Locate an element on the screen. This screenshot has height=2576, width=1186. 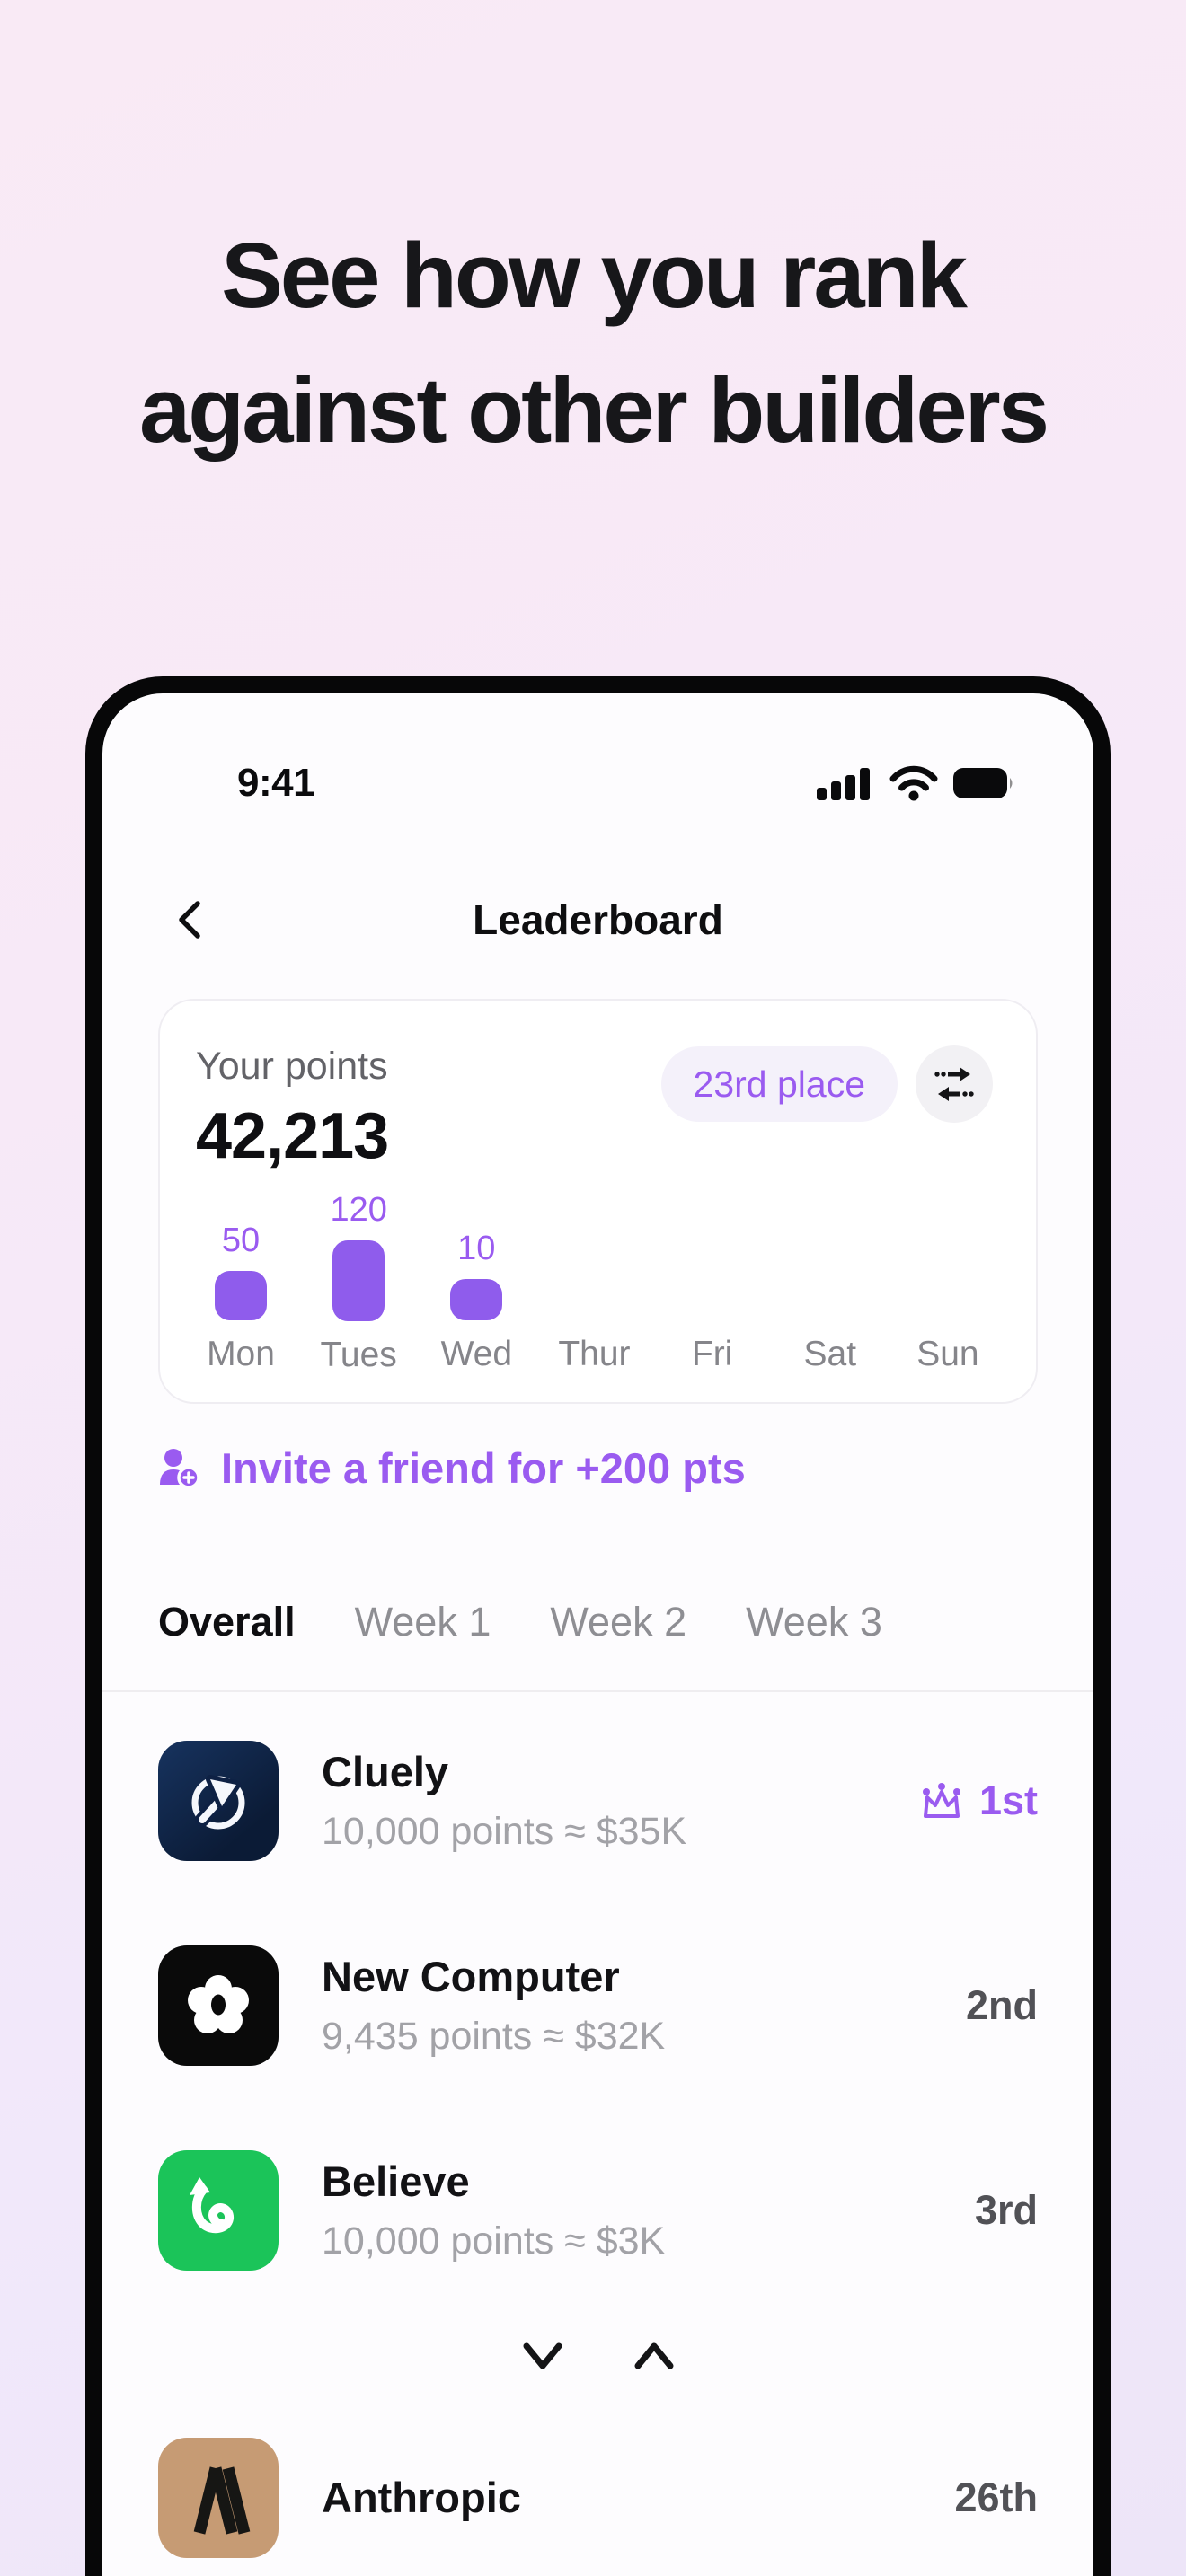
believe-loop-arrow-icon is located at coordinates (218, 2210).